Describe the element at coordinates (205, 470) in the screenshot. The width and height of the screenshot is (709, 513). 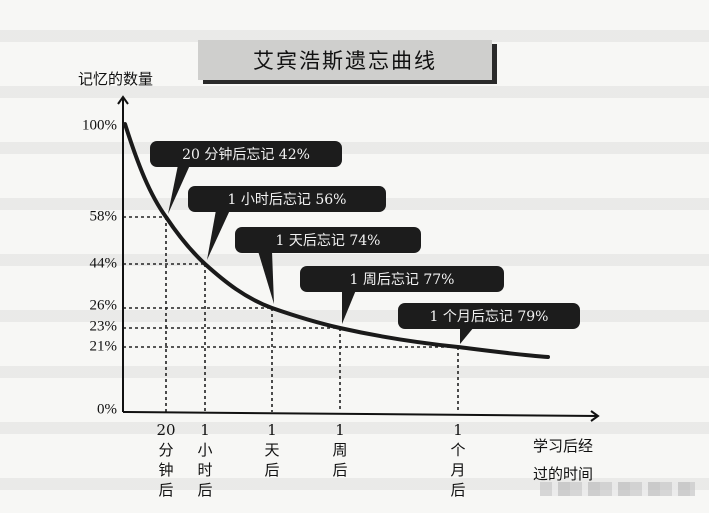
I see `x-tick-line: 时` at that location.